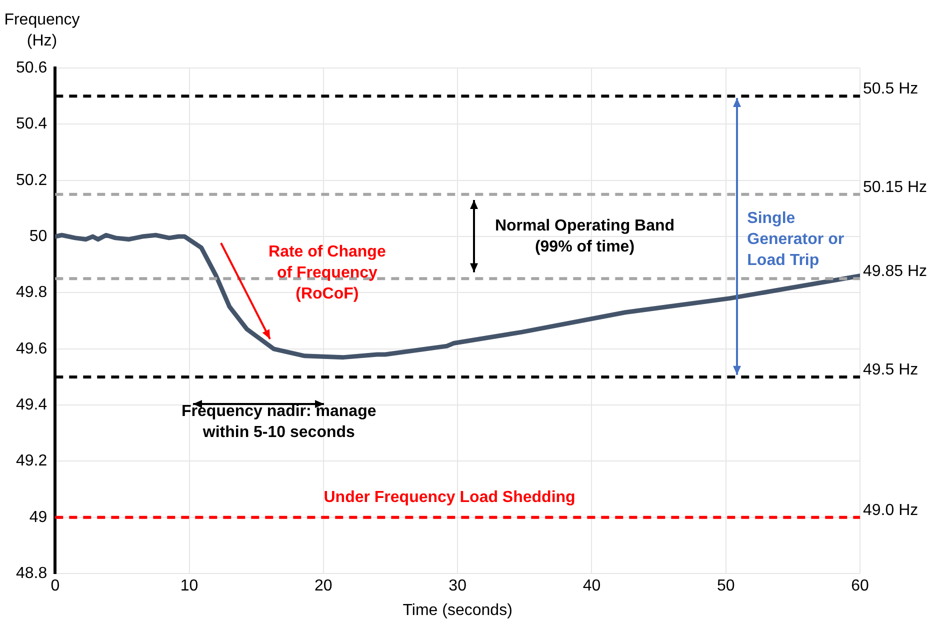 The image size is (938, 628). I want to click on x-tick-label: 10, so click(189, 586).